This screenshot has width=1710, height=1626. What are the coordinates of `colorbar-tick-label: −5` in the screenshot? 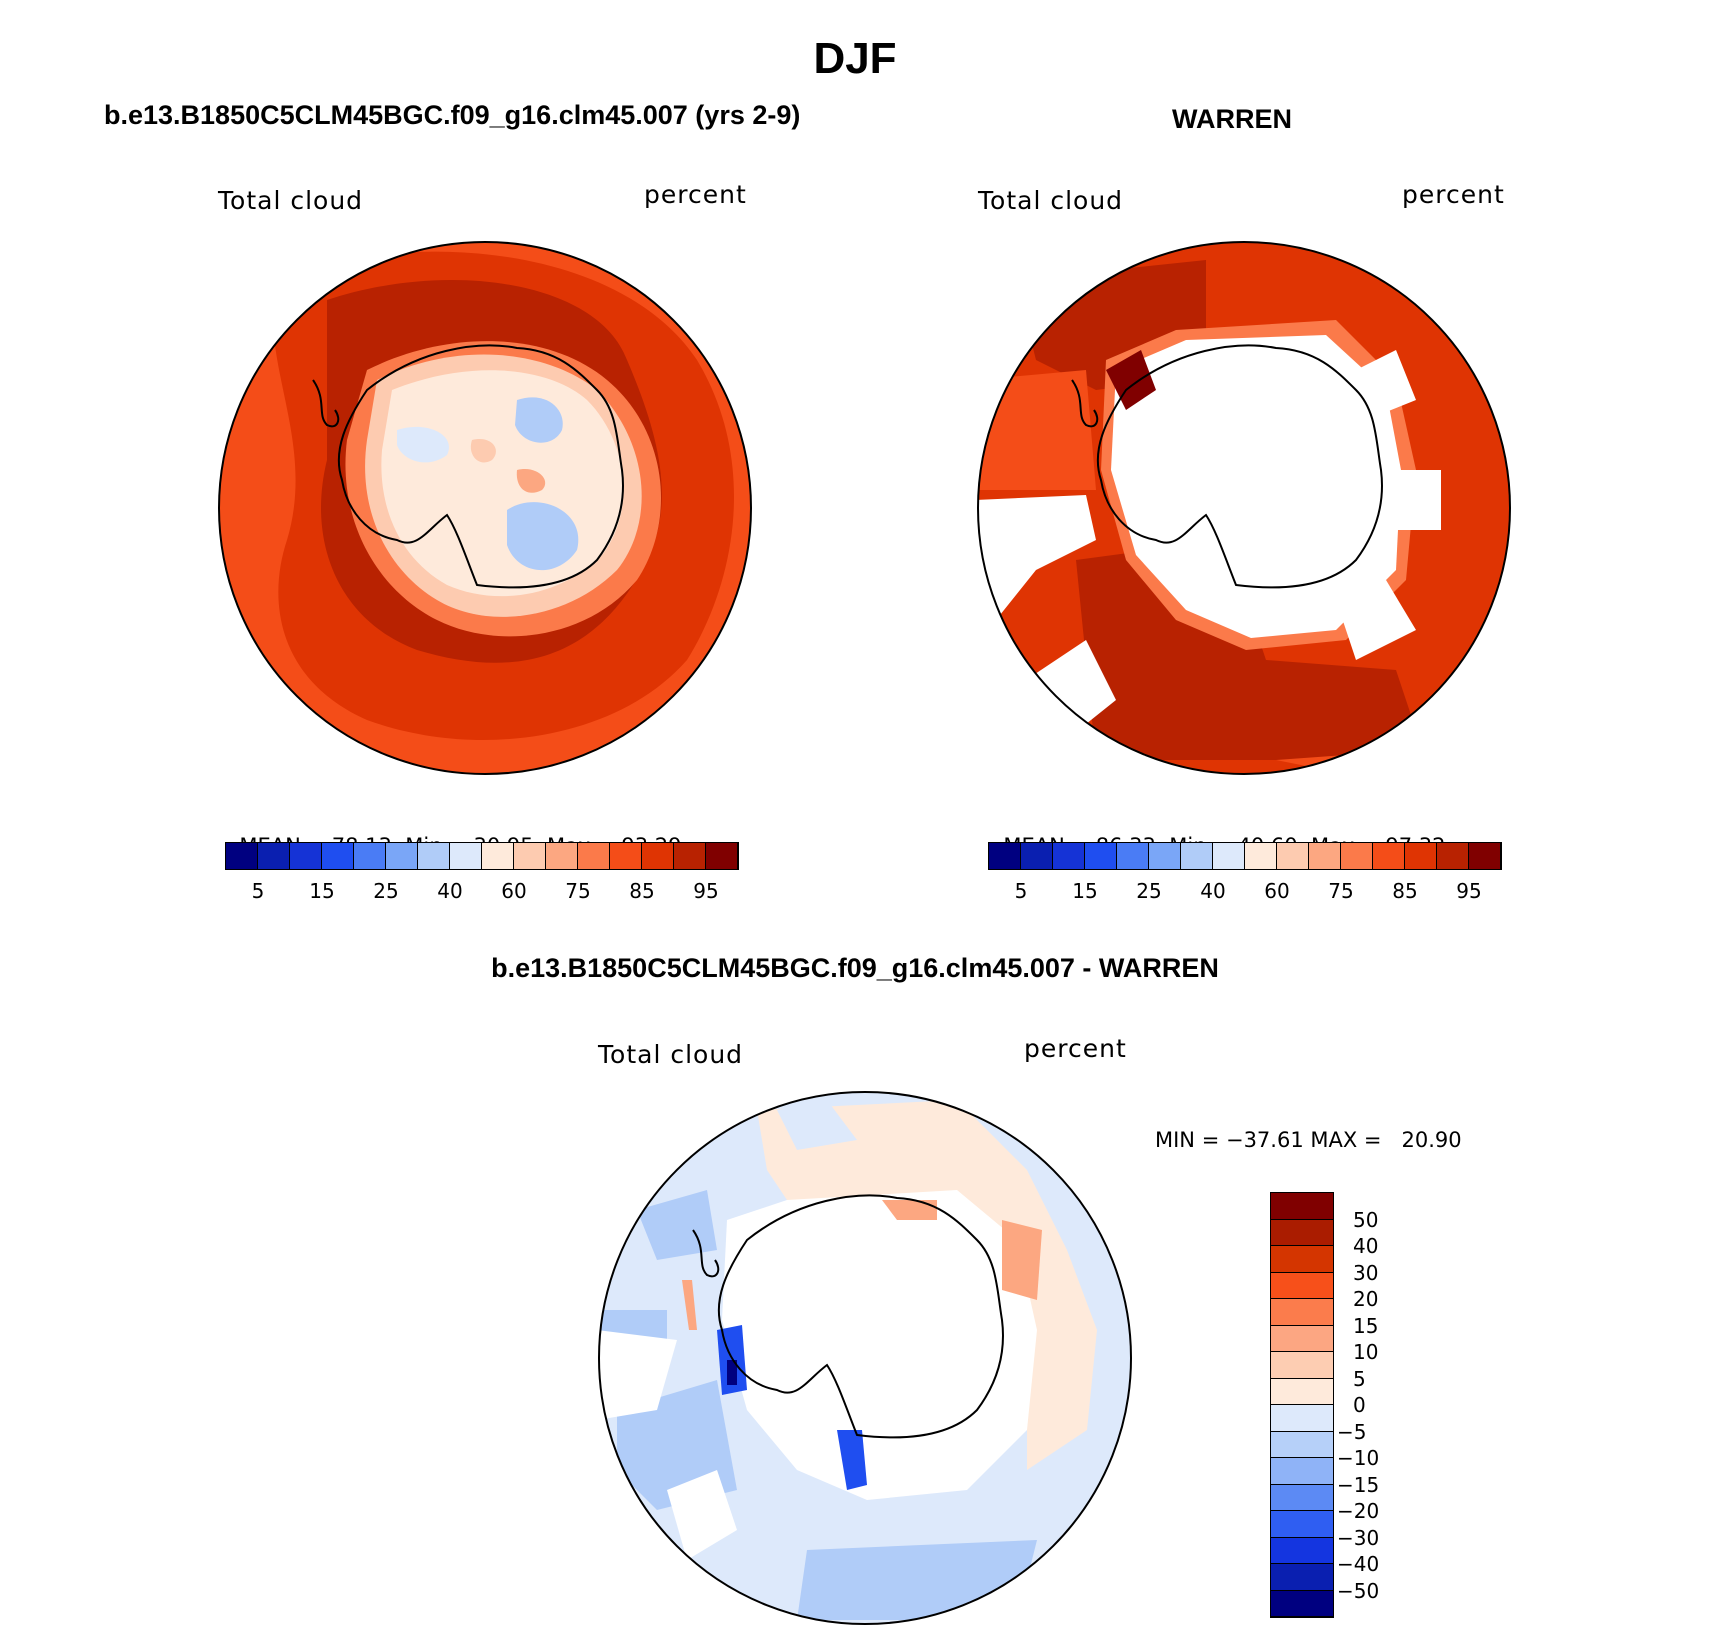 It's located at (1352, 1431).